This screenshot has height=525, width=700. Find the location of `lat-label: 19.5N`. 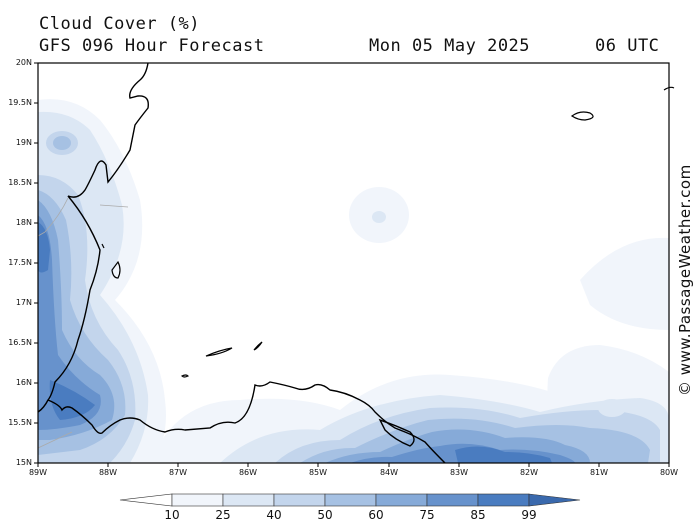

lat-label: 19.5N is located at coordinates (20, 102).